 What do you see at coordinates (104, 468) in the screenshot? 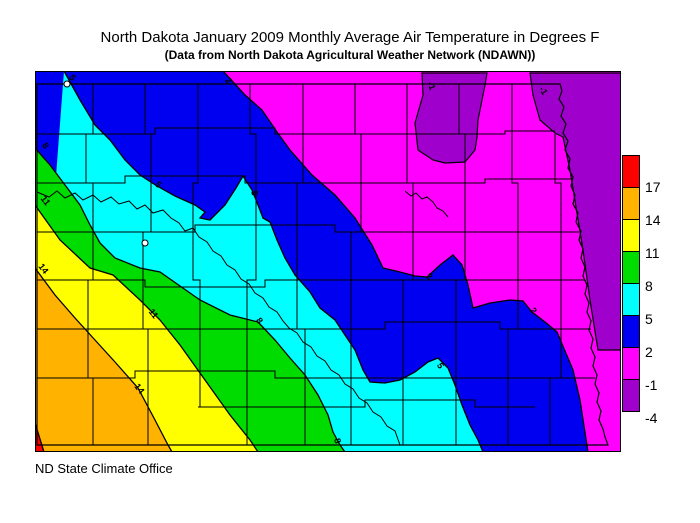
I see `credit-text: ND State Climate Office` at bounding box center [104, 468].